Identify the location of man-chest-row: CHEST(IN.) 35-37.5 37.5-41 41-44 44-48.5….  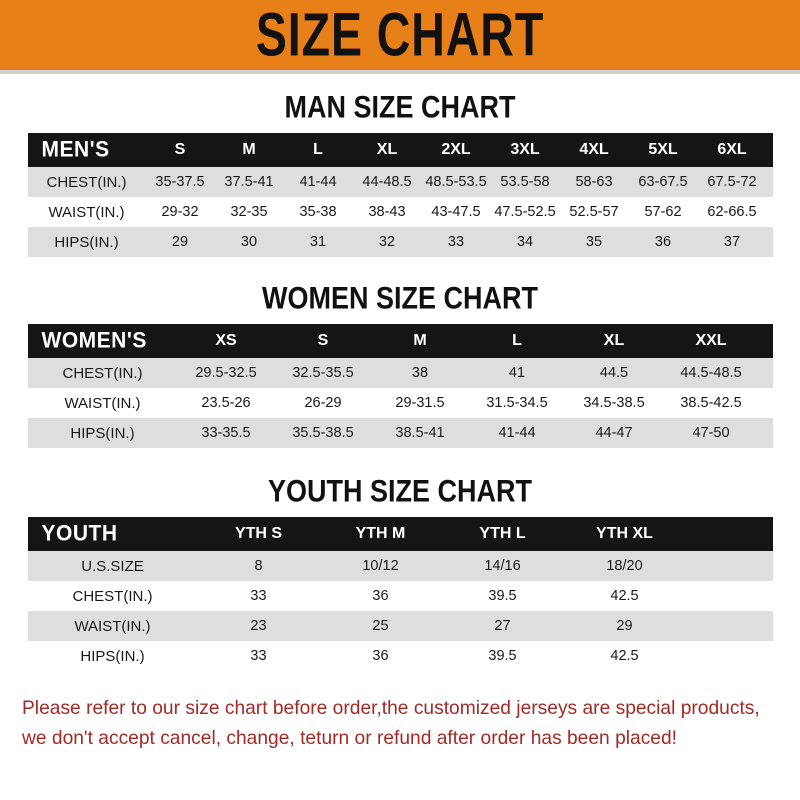
(400, 182).